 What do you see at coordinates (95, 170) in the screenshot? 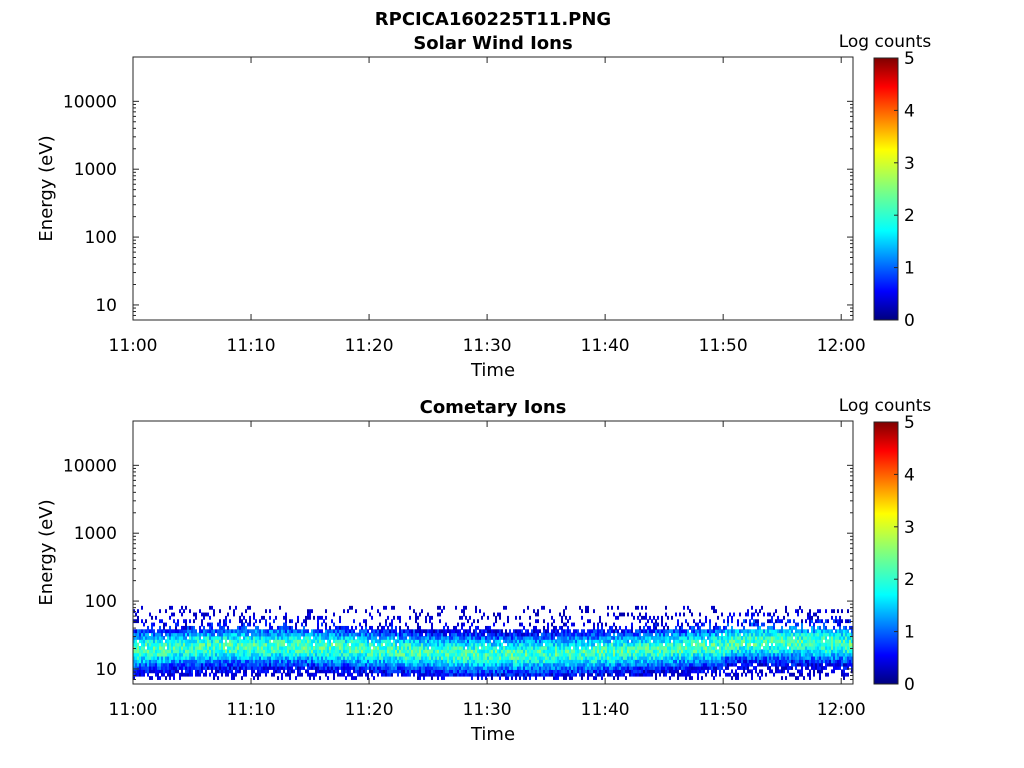
I see `y-tick-label: 1000` at bounding box center [95, 170].